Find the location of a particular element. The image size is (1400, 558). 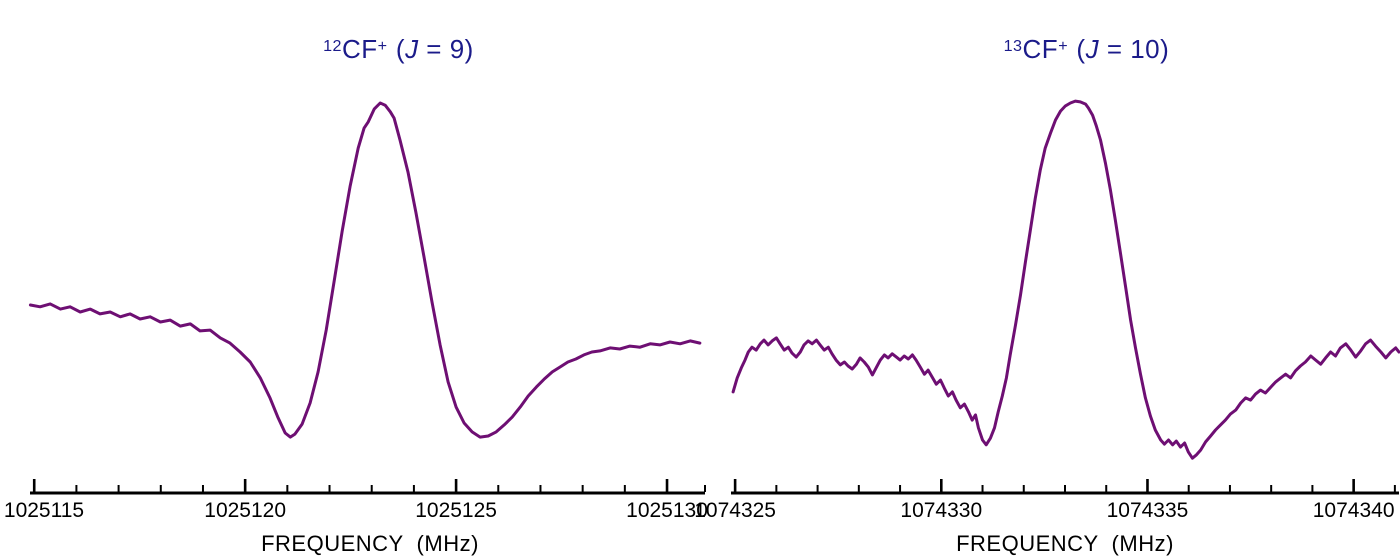

isotope-superscript: 13 is located at coordinates (1013, 45).